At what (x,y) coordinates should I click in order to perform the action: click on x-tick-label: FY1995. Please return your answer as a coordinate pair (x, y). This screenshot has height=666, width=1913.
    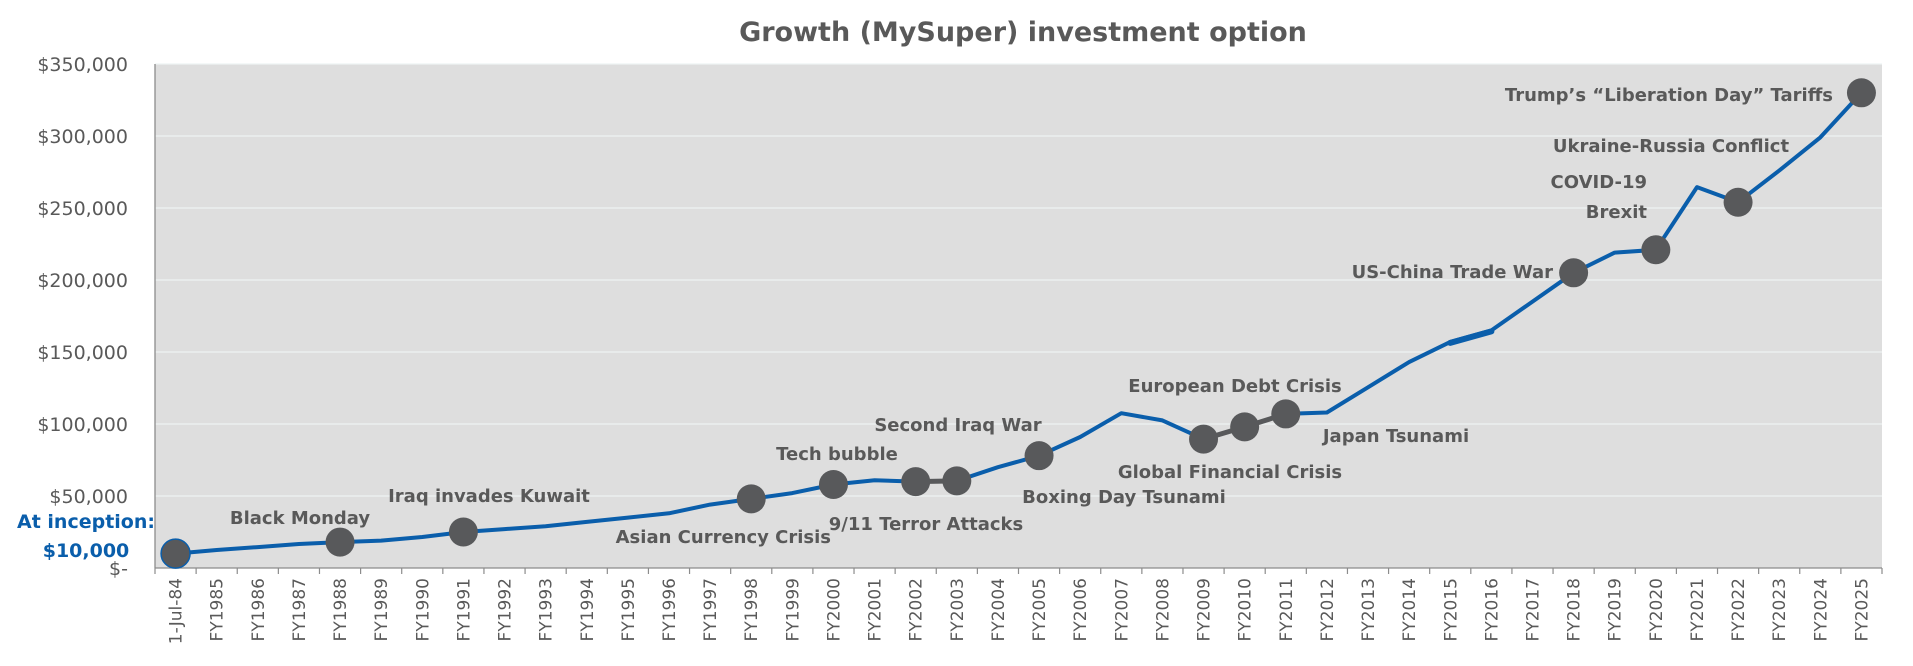
    Looking at the image, I should click on (629, 609).